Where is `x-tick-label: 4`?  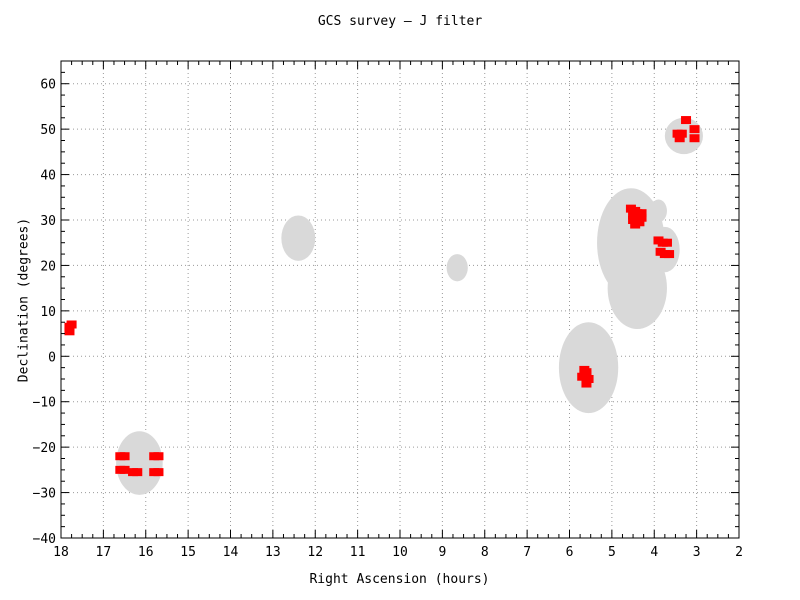
x-tick-label: 4 is located at coordinates (654, 552).